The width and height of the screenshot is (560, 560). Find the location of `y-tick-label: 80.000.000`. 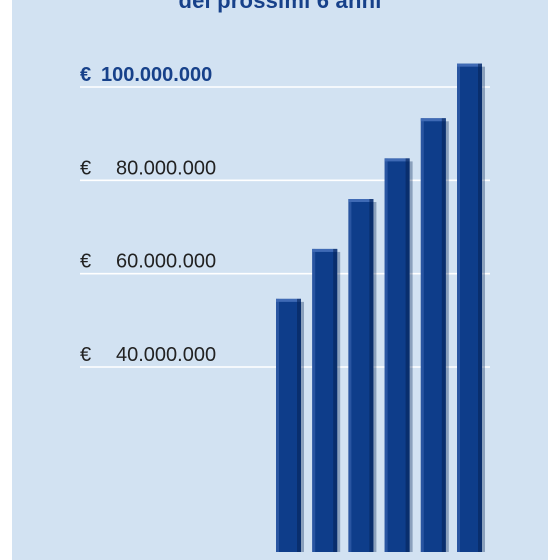

y-tick-label: 80.000.000 is located at coordinates (166, 168).